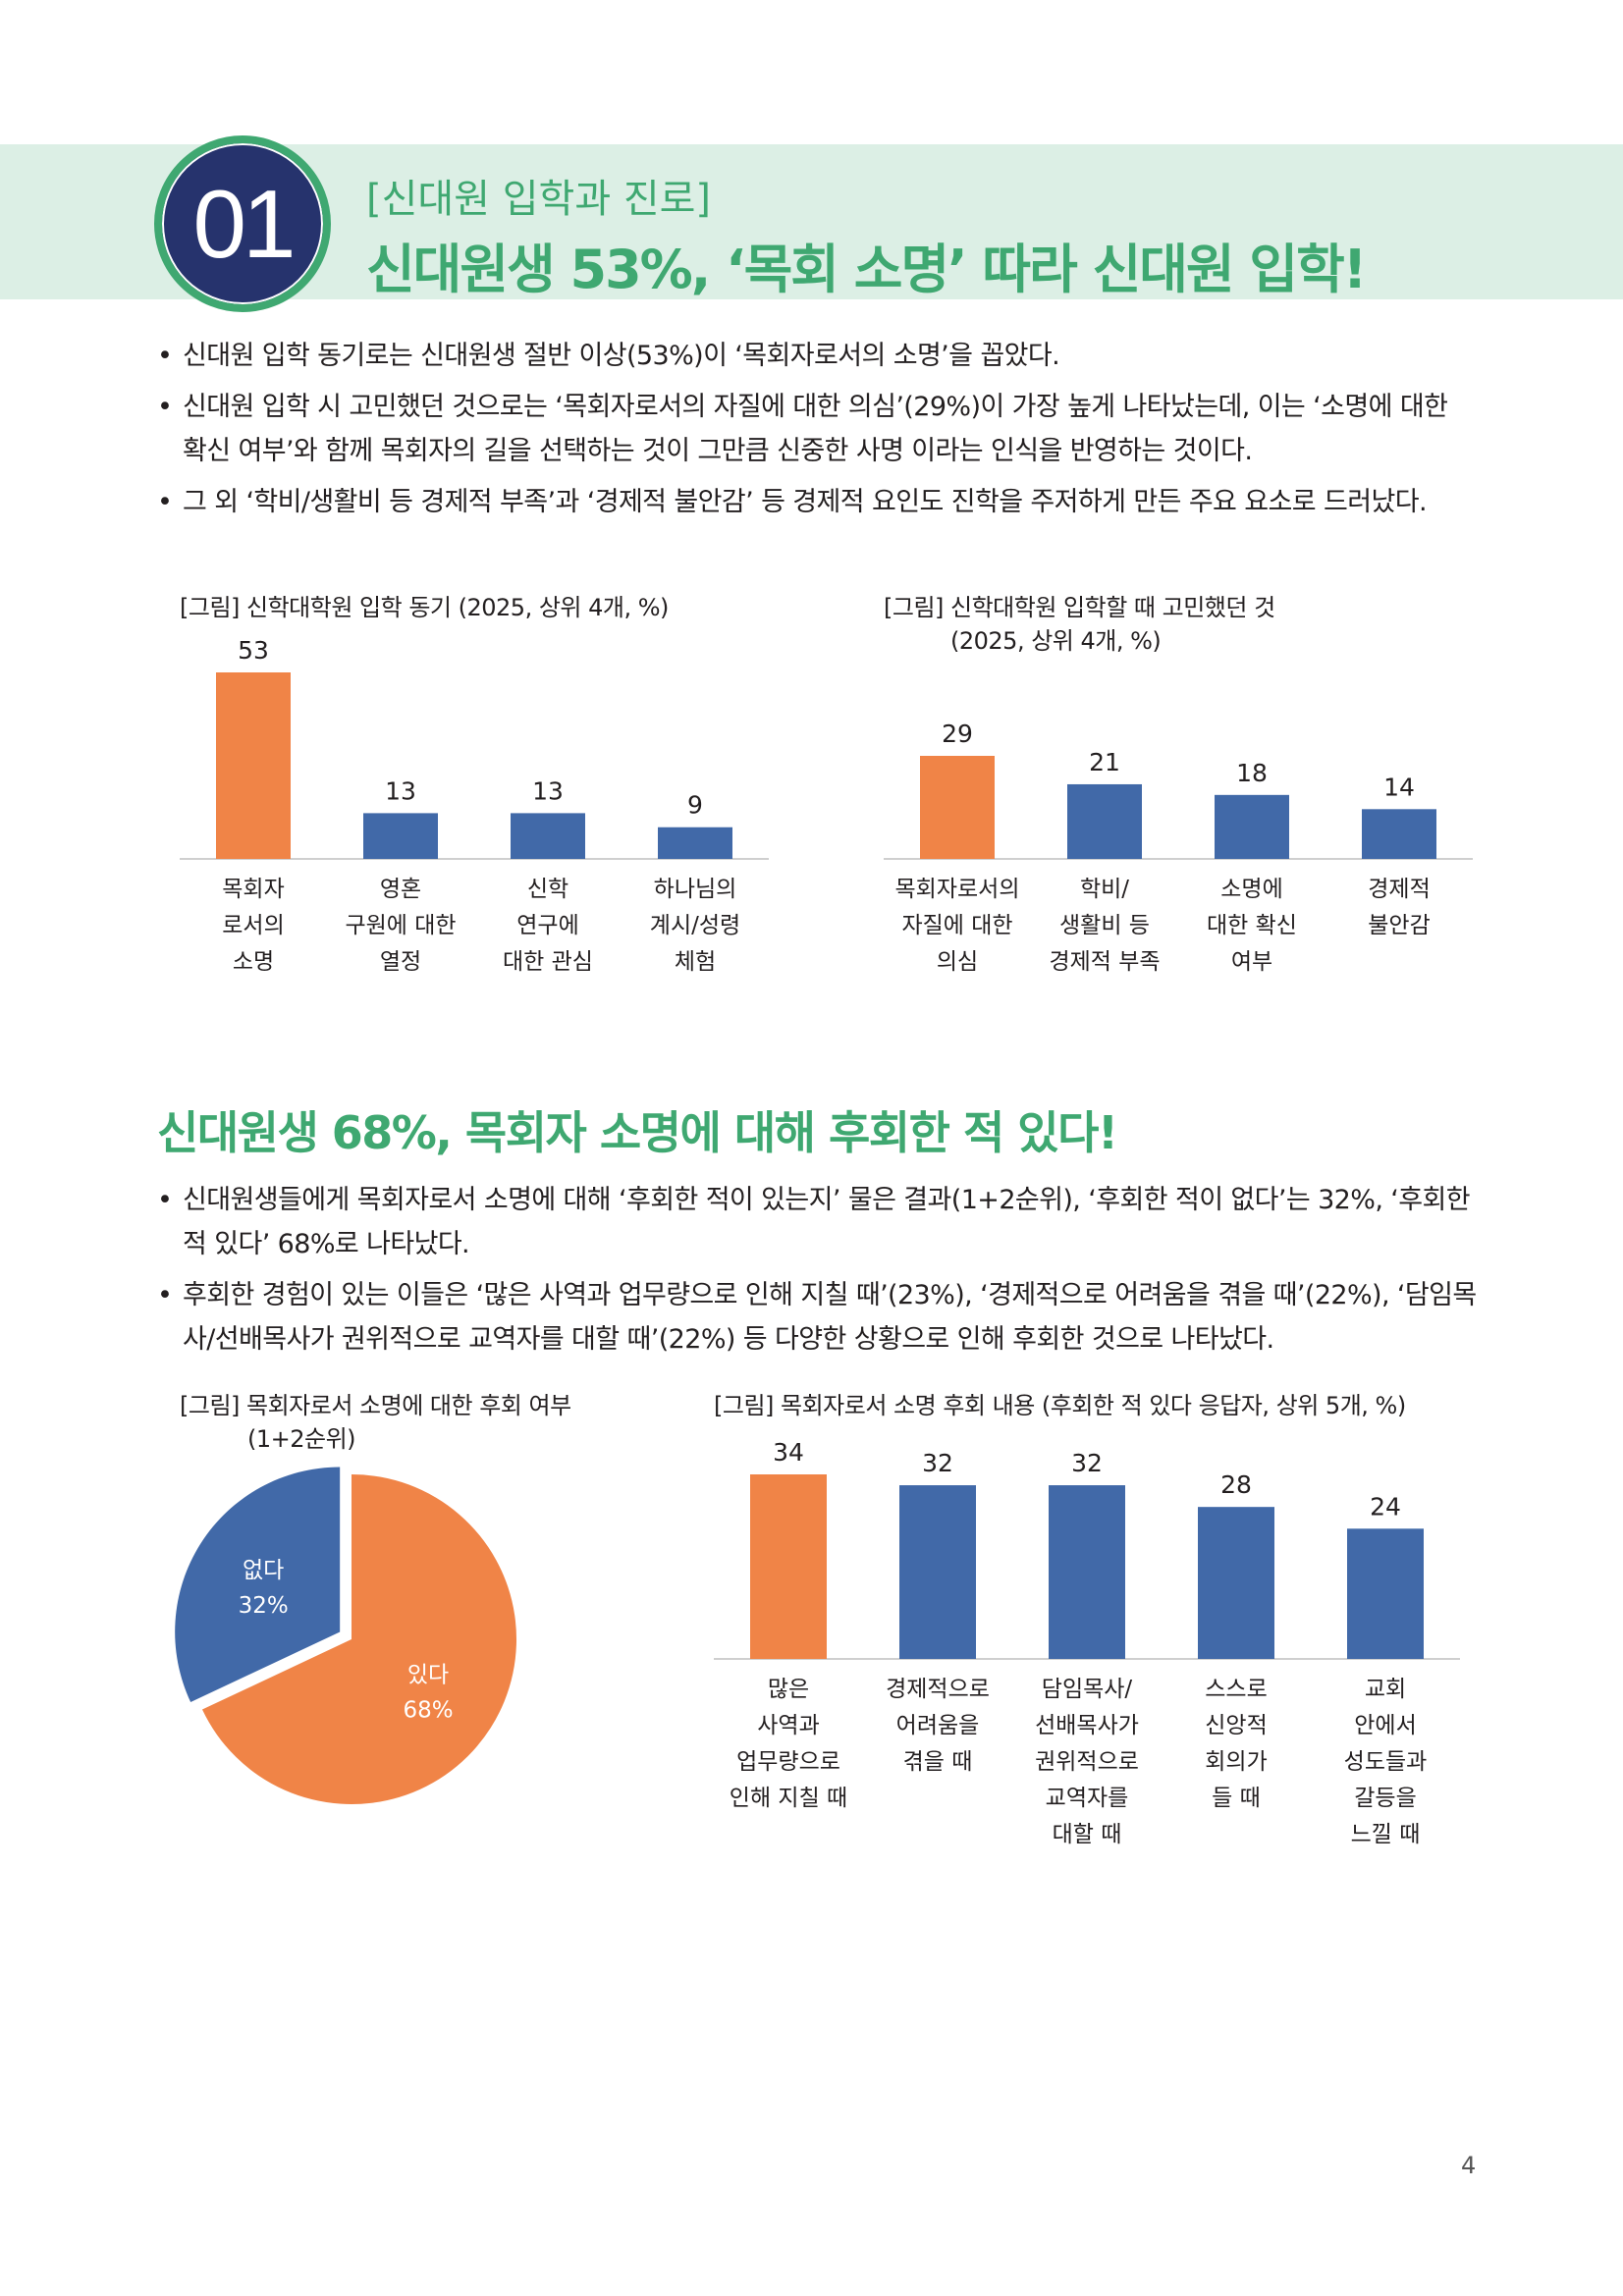 The image size is (1623, 2296). I want to click on chart-category-label: 갈등을, so click(1385, 1799).